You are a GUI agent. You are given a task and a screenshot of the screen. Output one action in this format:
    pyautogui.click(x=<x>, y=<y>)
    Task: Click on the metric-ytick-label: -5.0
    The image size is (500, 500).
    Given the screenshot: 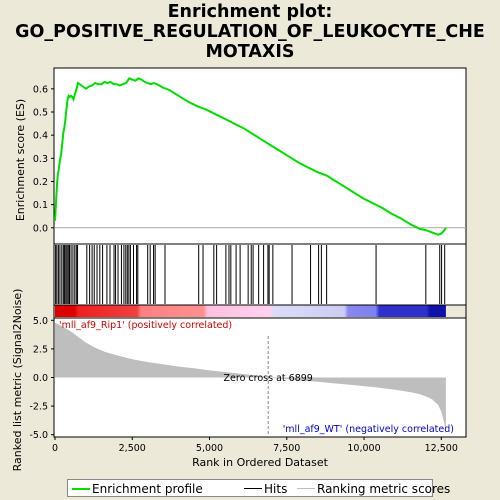 What is the action you would take?
    pyautogui.click(x=38, y=435)
    